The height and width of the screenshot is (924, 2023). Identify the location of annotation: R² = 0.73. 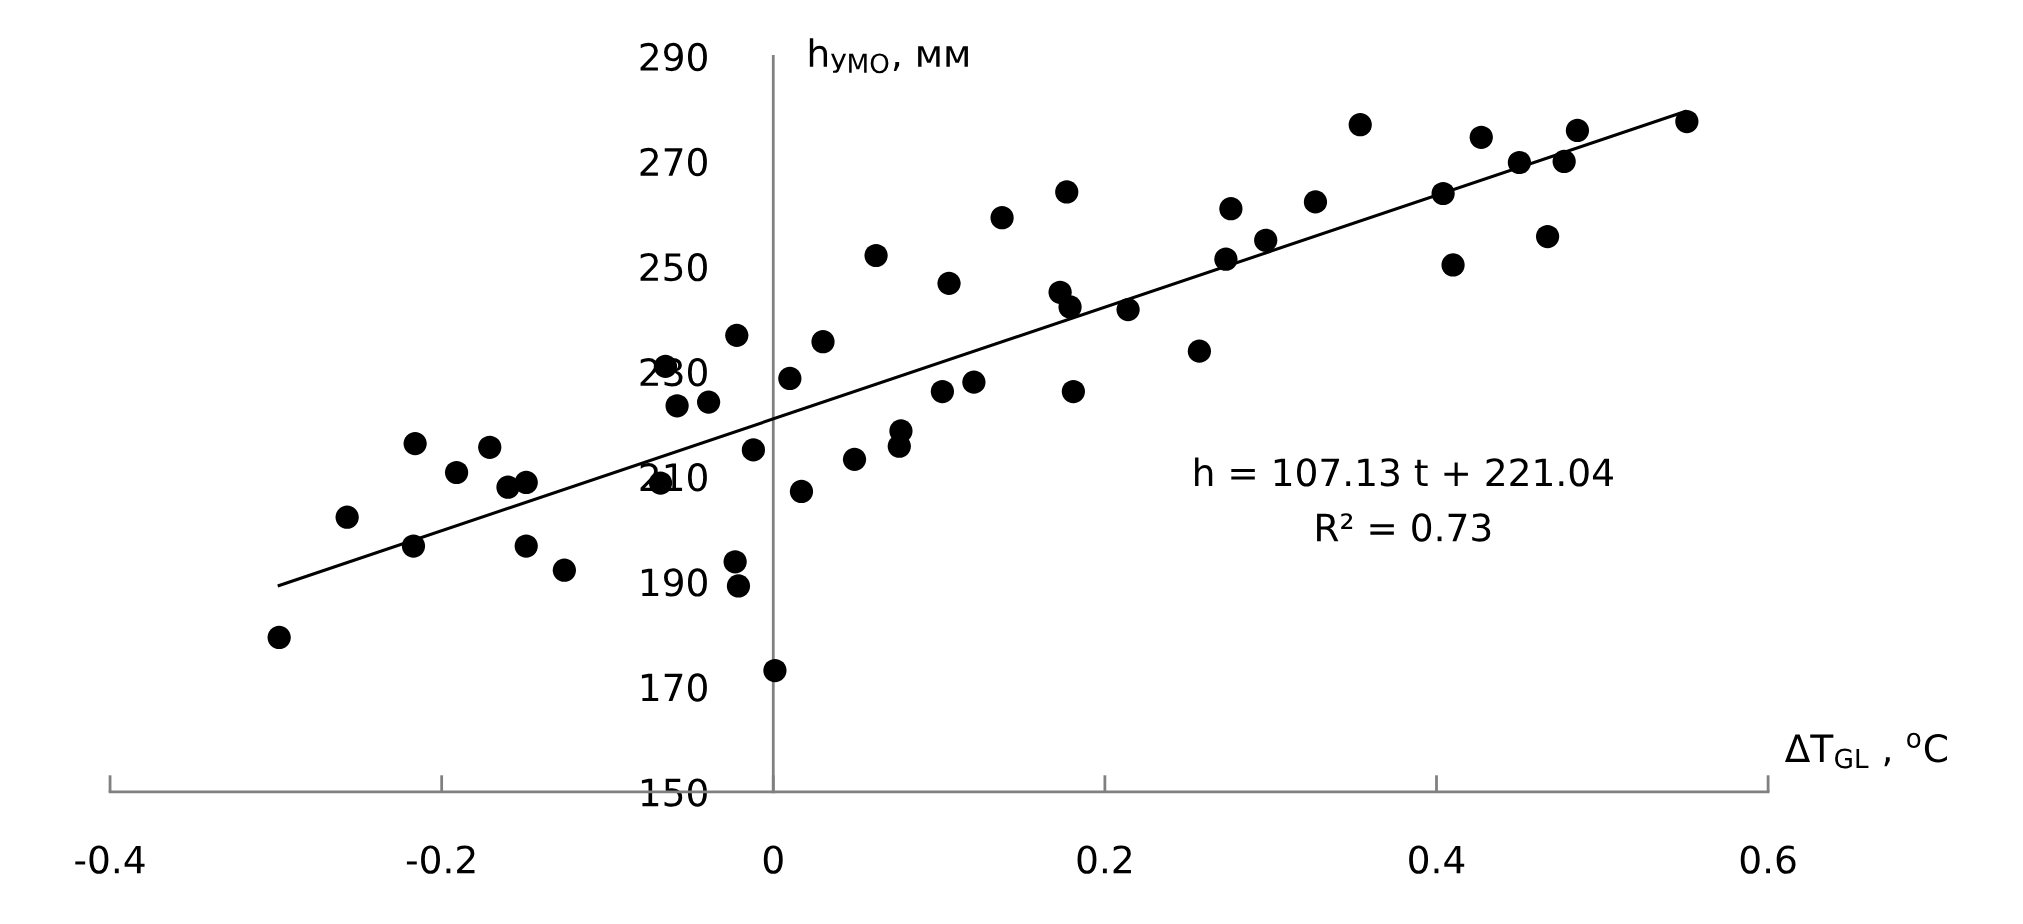
(1404, 527).